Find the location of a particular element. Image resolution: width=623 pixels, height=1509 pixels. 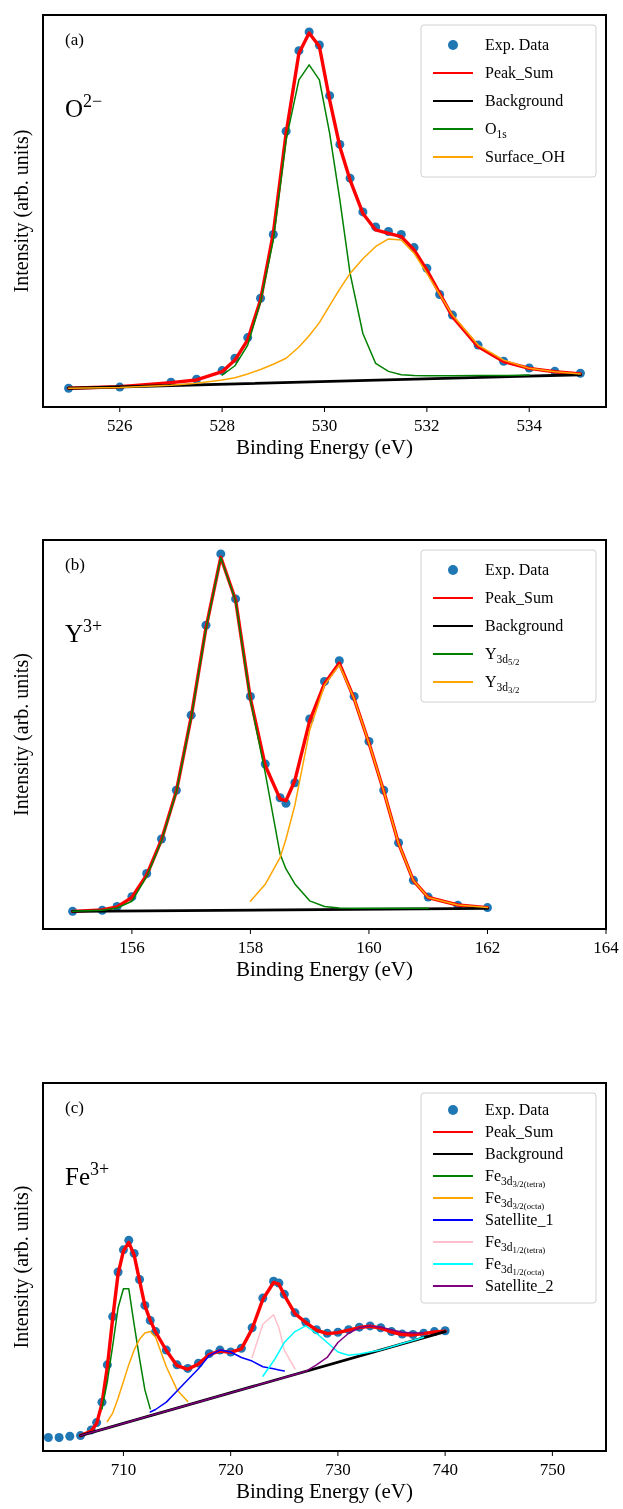

text: (c) is located at coordinates (74, 1107).